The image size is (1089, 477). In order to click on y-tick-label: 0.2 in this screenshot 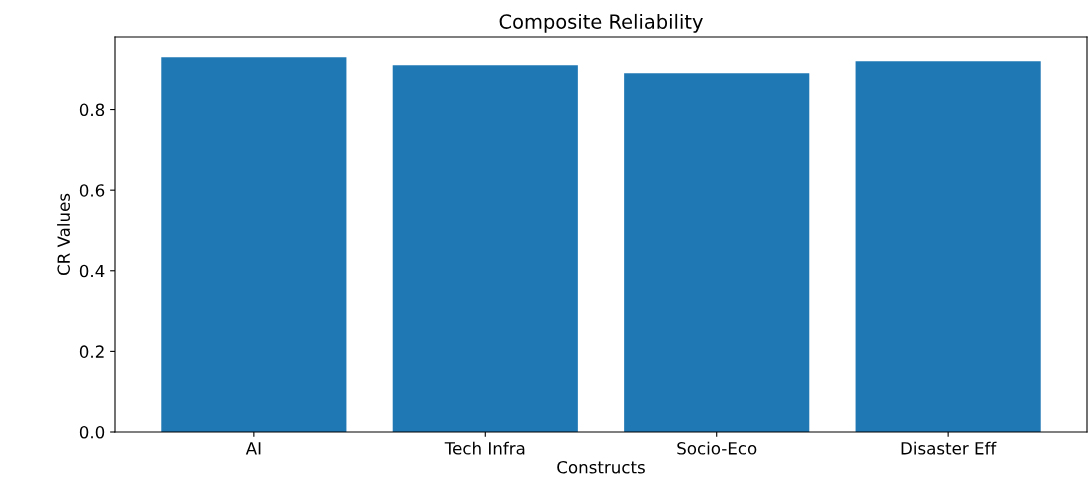, I will do `click(91, 351)`.